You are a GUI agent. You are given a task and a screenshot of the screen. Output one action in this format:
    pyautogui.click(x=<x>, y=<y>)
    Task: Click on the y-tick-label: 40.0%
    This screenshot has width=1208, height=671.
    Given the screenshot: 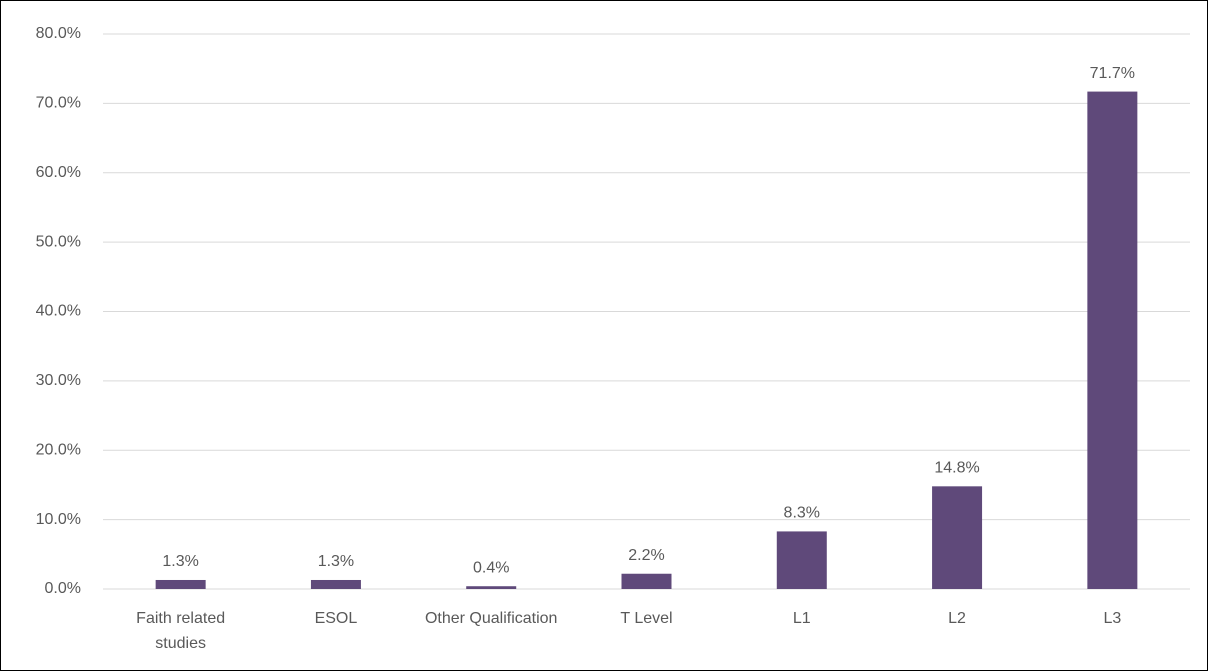 What is the action you would take?
    pyautogui.click(x=58, y=311)
    